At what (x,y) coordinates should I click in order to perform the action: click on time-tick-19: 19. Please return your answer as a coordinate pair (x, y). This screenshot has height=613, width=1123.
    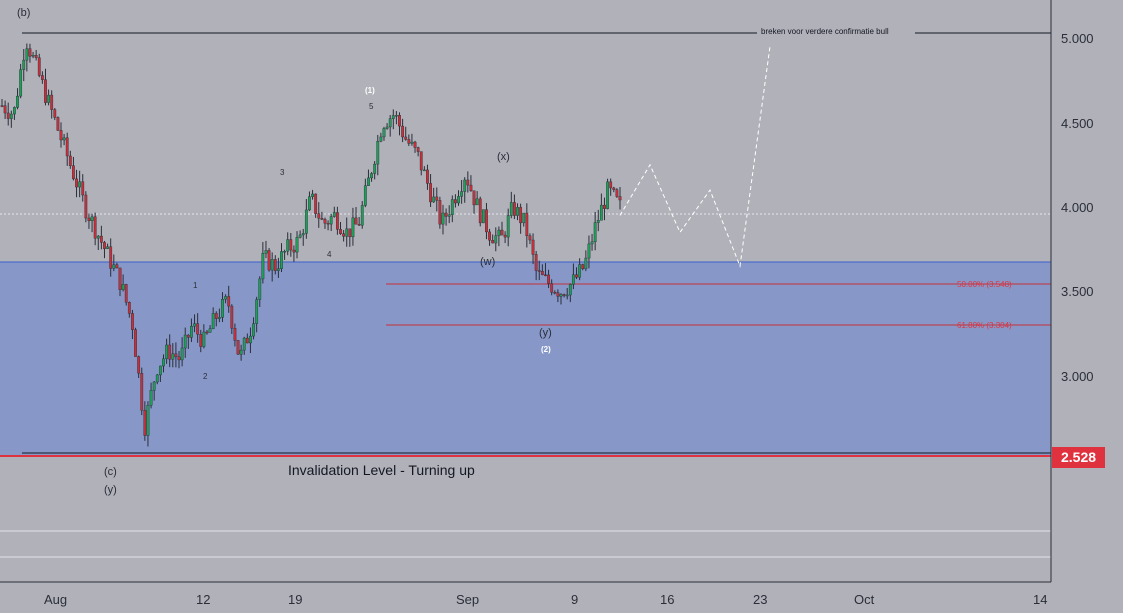
    Looking at the image, I should click on (295, 599).